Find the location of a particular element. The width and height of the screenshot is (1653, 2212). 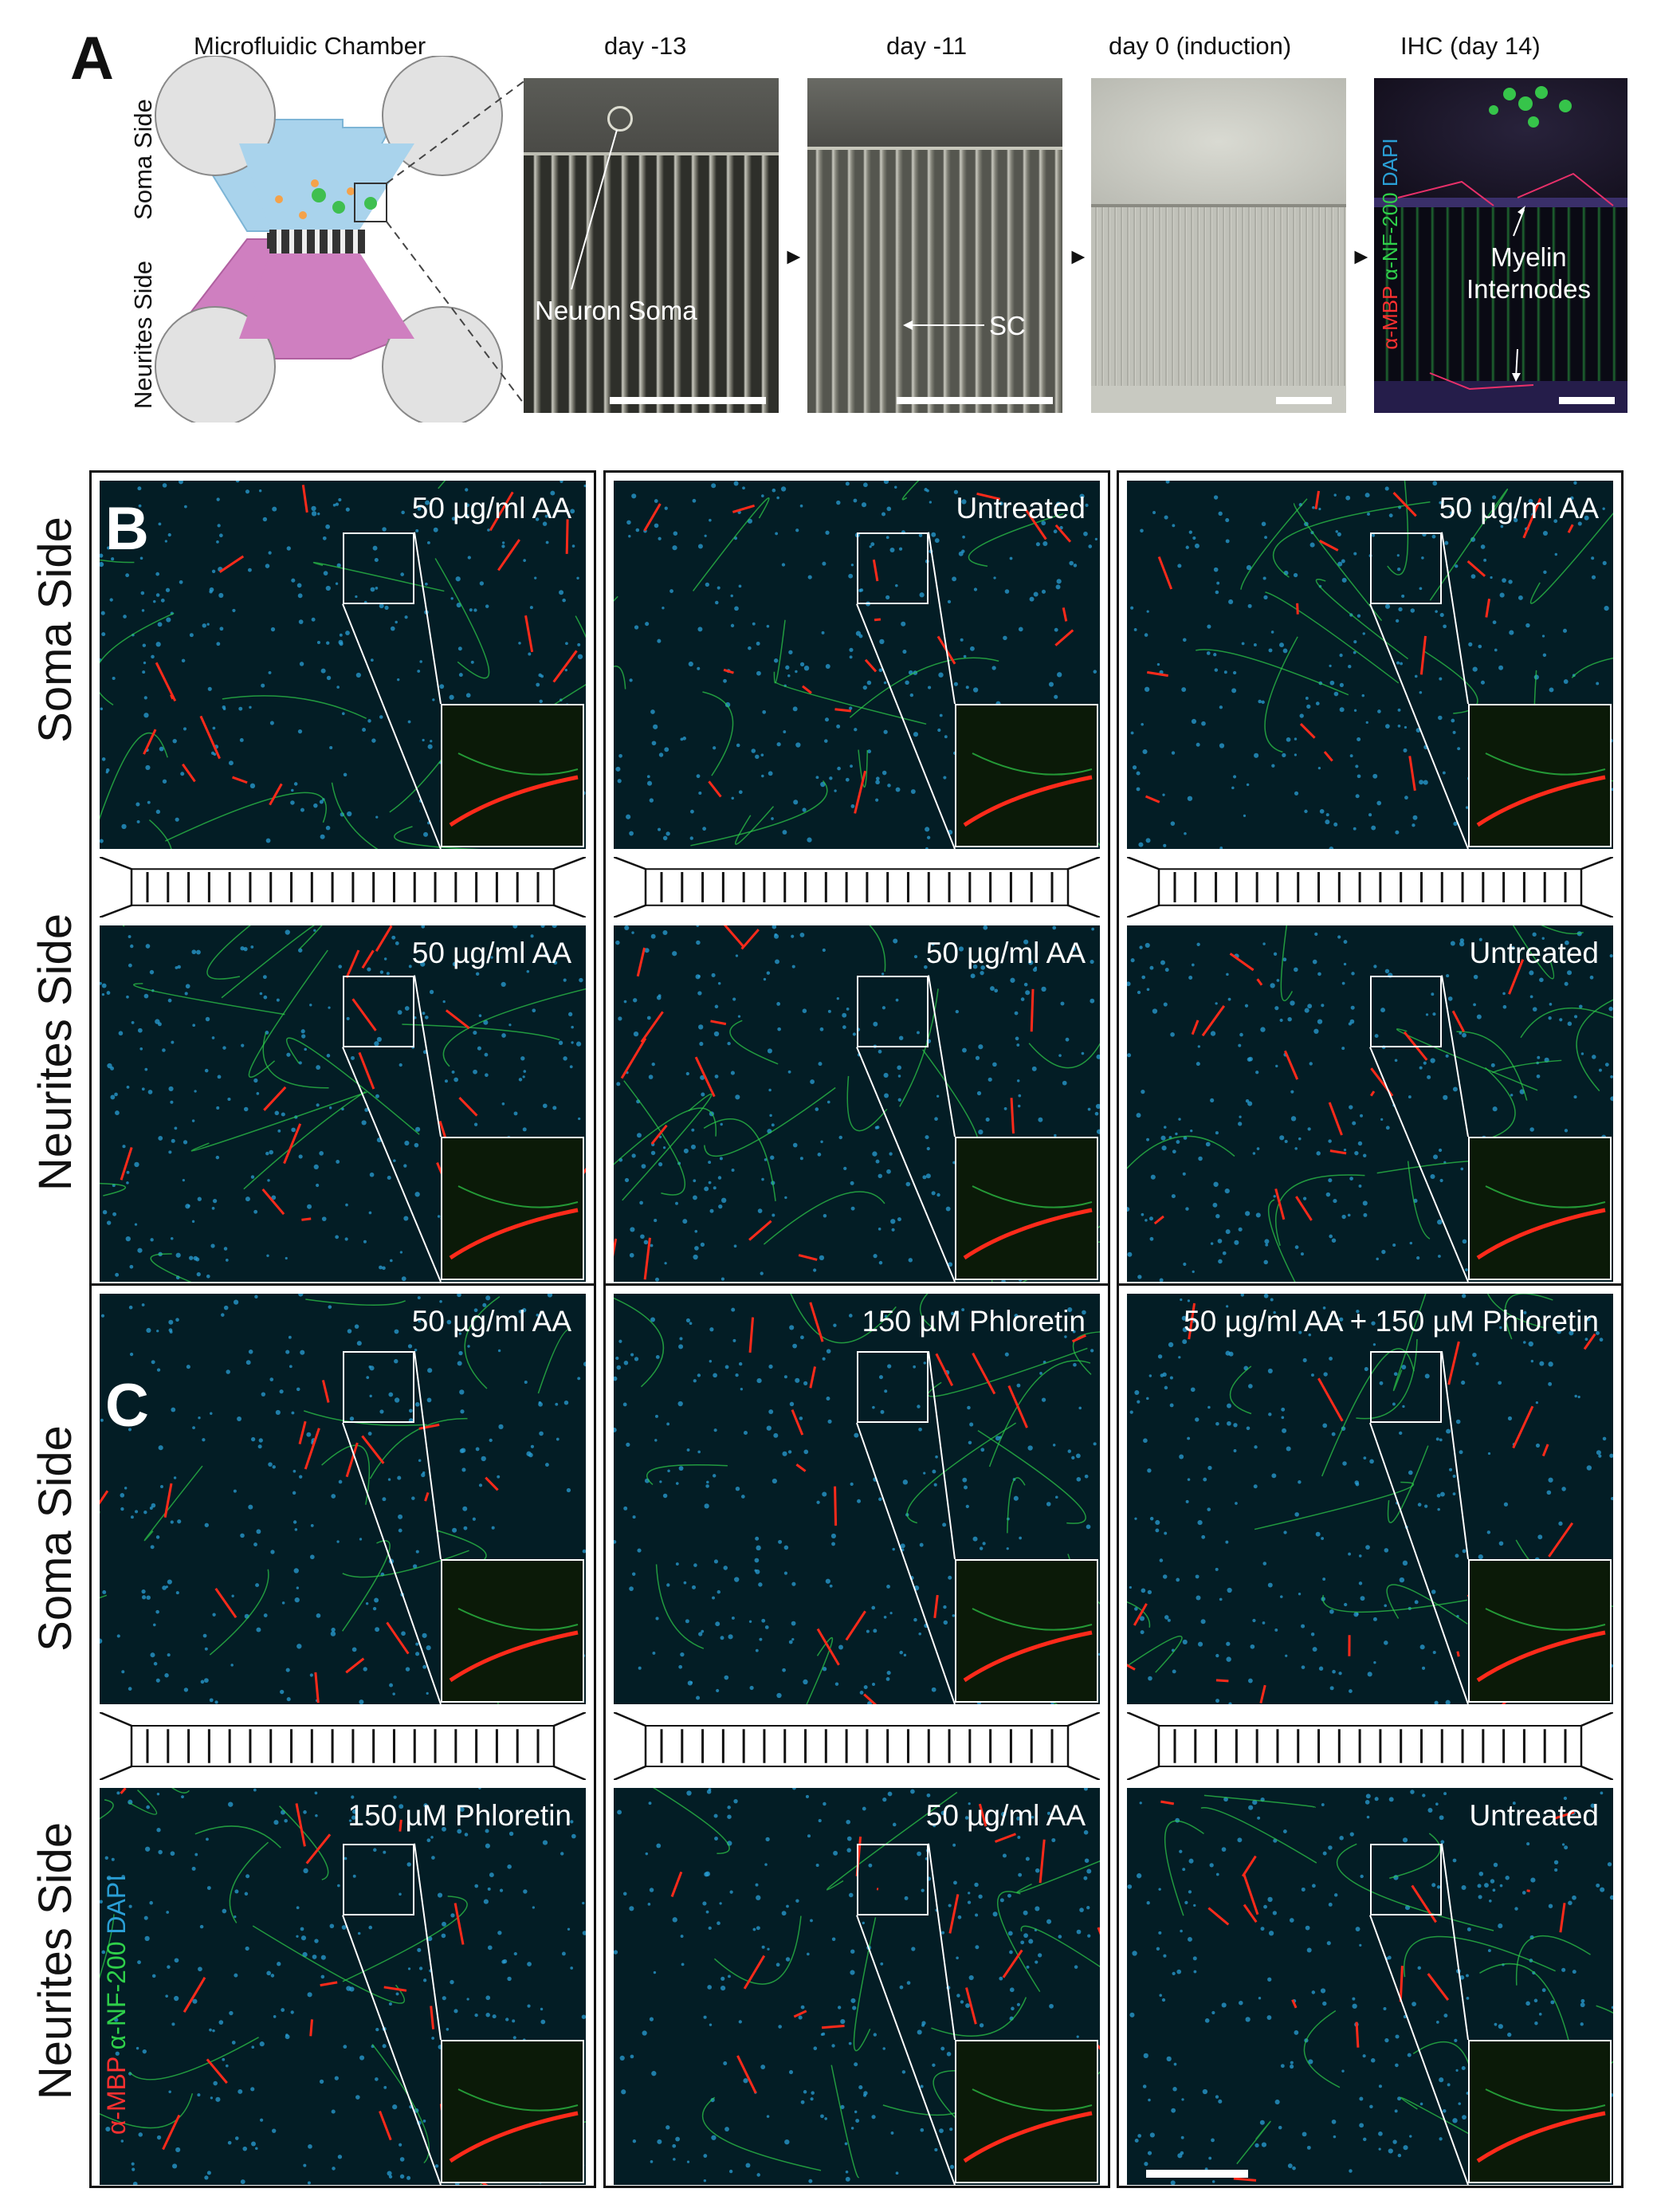

panel-letter-c: C is located at coordinates (127, 1406).